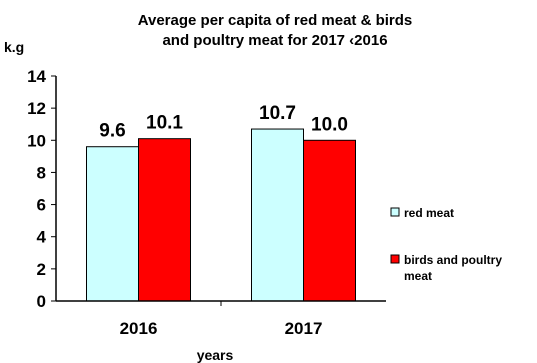 This screenshot has height=363, width=537. Describe the element at coordinates (41, 301) in the screenshot. I see `y-tick-label: 0` at that location.